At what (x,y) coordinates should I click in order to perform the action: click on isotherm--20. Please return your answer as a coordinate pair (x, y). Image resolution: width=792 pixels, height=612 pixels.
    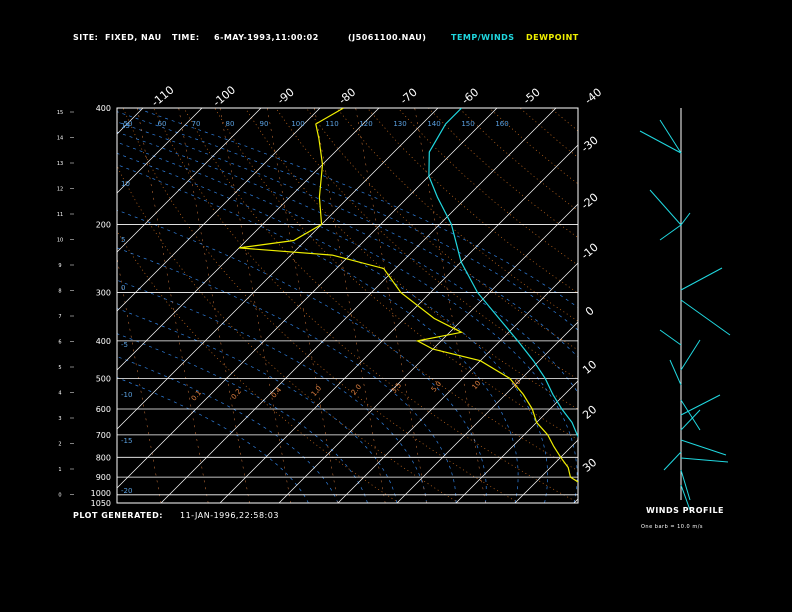
    Looking at the image, I should click on (487, 412).